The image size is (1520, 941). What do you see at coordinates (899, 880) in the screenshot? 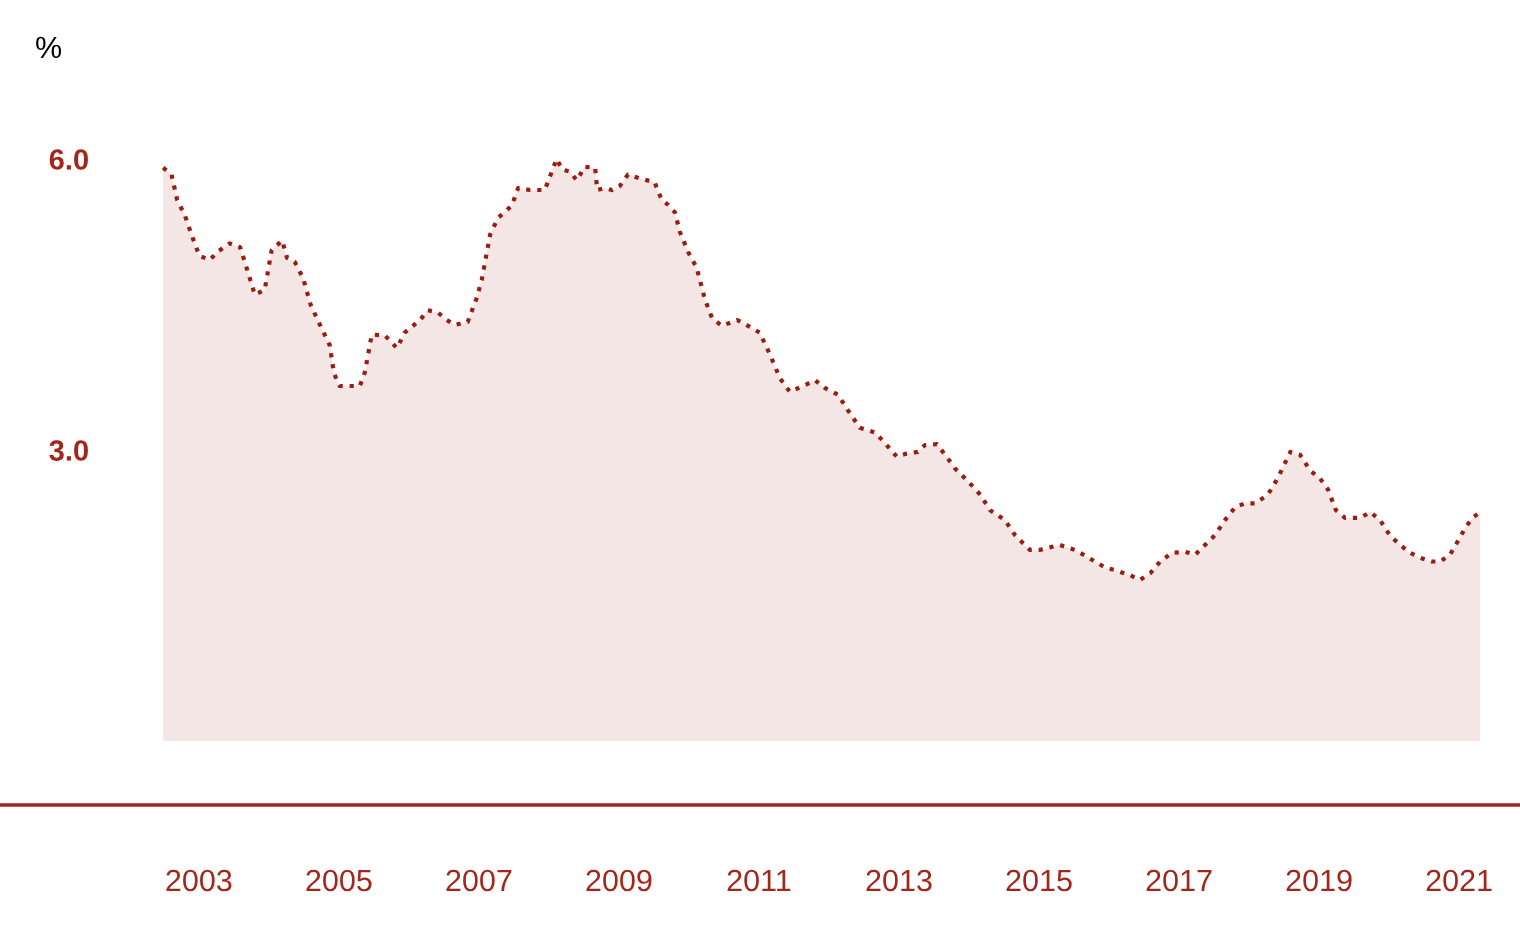
I see `x-tick-label: 2013` at bounding box center [899, 880].